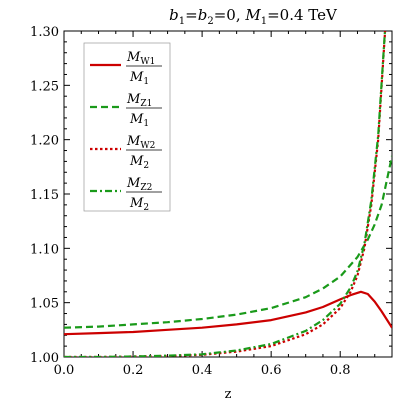  I want to click on title-m-value: =0.4 TeV, so click(302, 15).